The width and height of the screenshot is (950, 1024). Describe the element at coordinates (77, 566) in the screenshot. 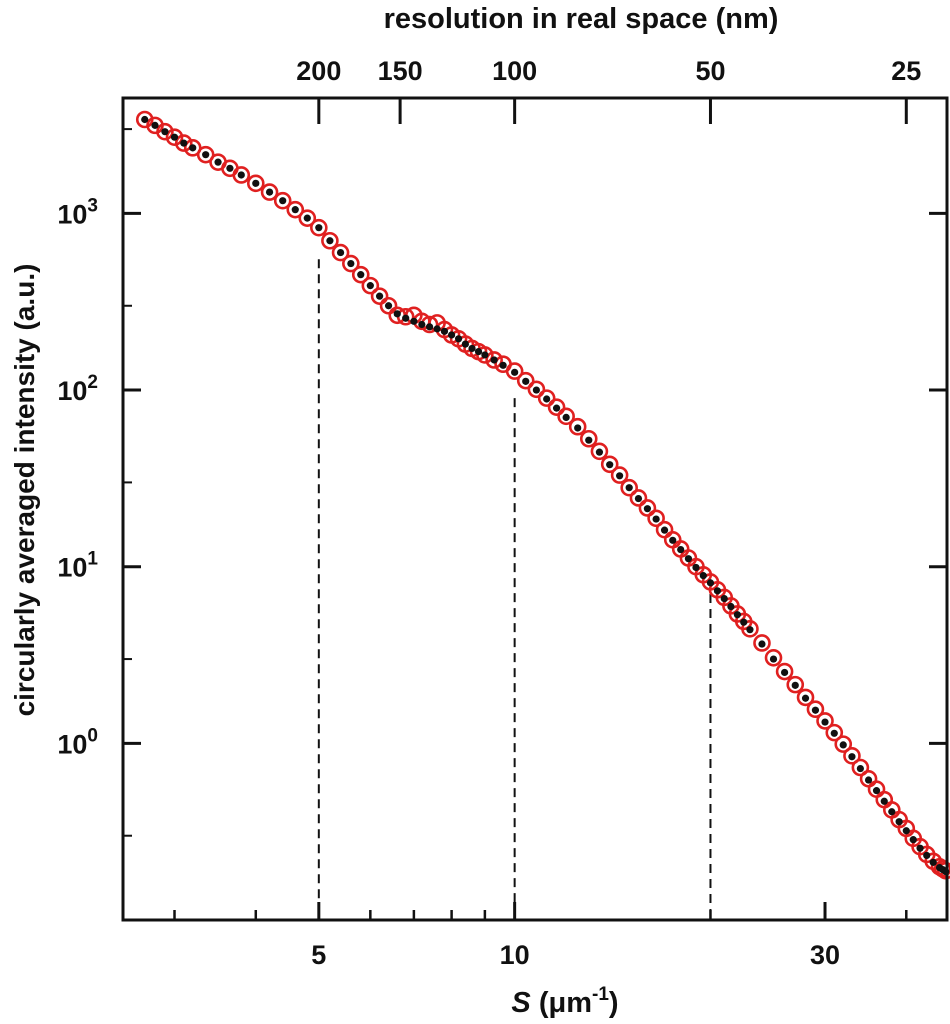

I see `y-tick-label: 10¹` at that location.